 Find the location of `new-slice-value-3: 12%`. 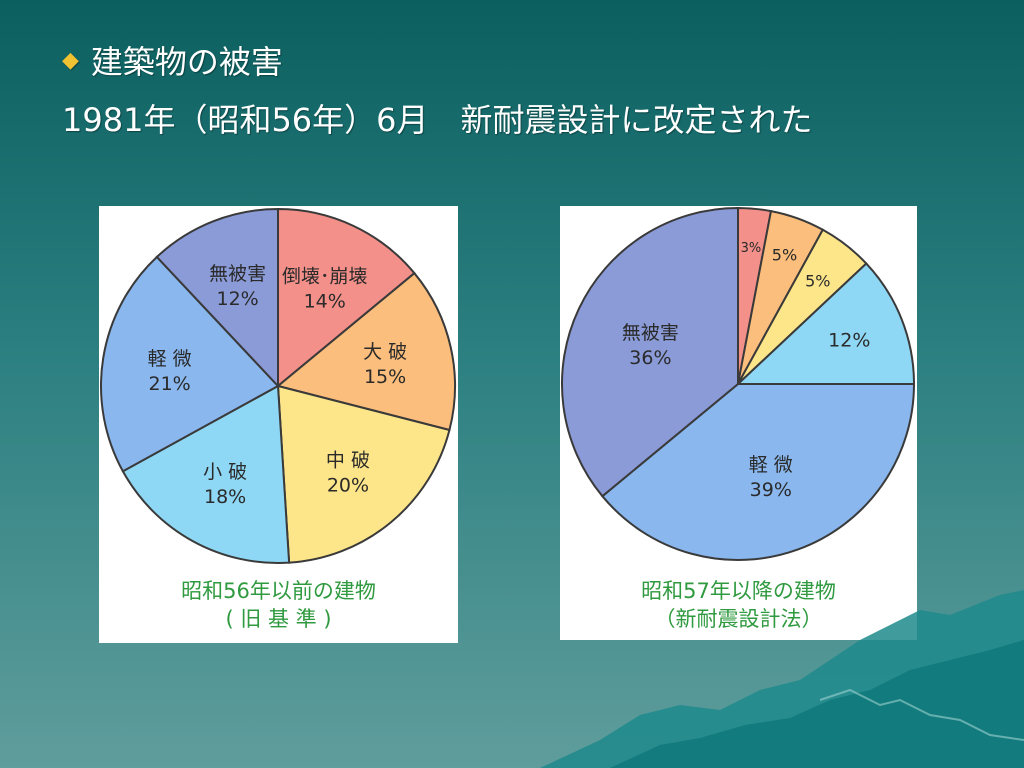

new-slice-value-3: 12% is located at coordinates (849, 341).